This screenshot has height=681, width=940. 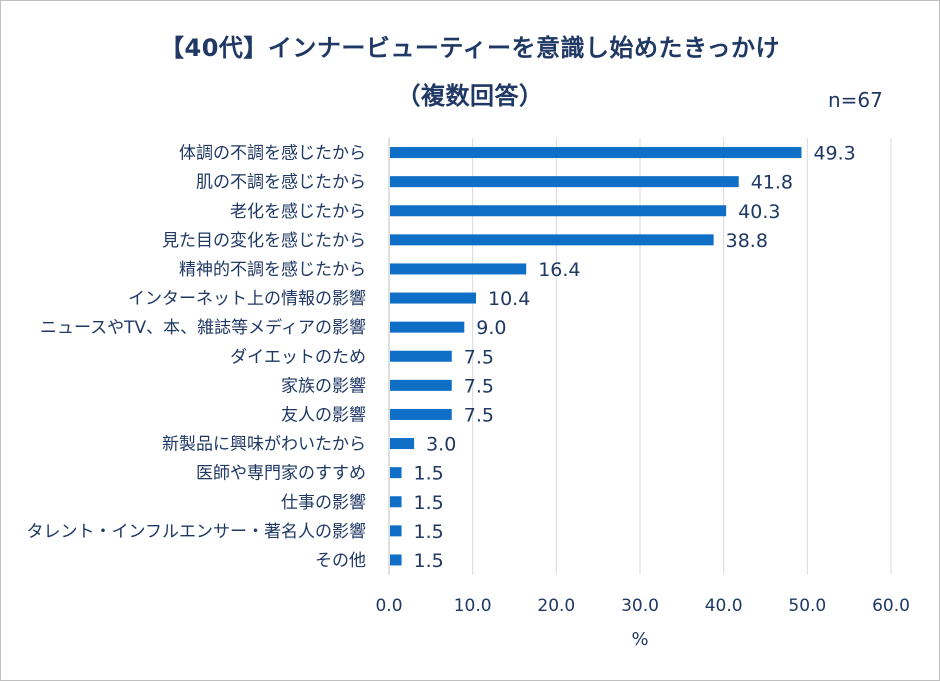 What do you see at coordinates (281, 183) in the screenshot?
I see `category-label: 肌の不調を感じたから` at bounding box center [281, 183].